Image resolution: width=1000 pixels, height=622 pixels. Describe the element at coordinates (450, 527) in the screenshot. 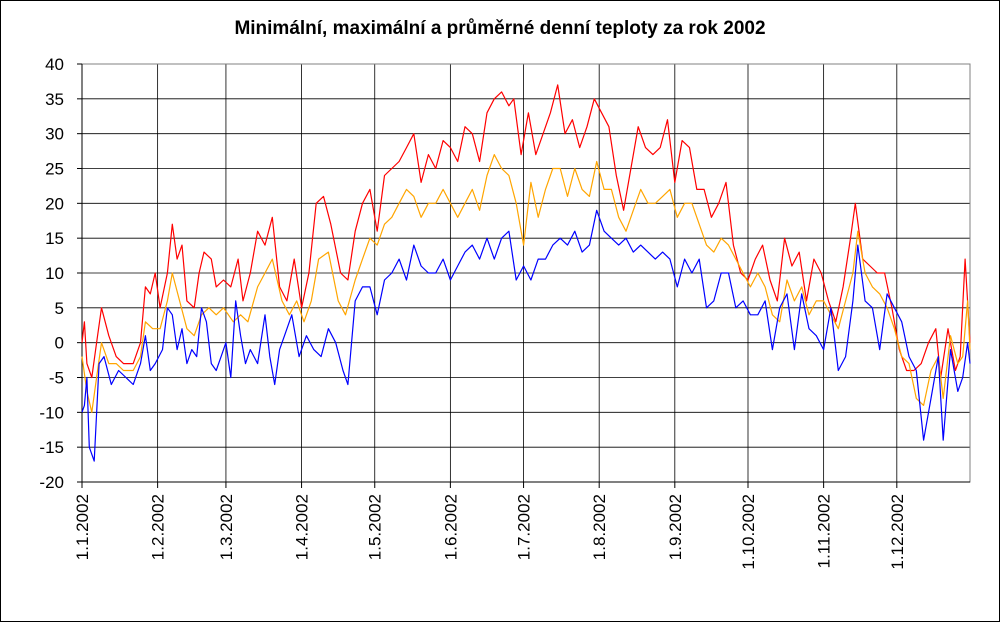

I see `x-tick-label: 1.6.2002` at that location.